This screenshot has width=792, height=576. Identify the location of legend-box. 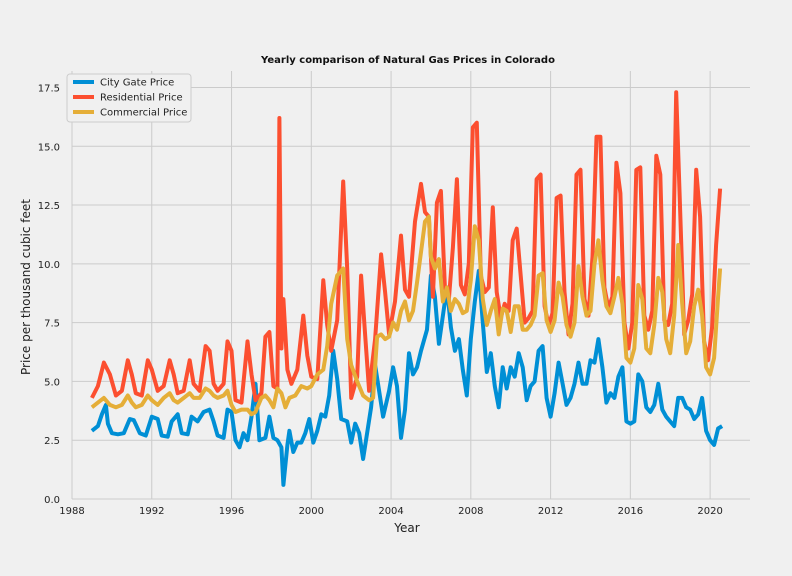
(129, 98).